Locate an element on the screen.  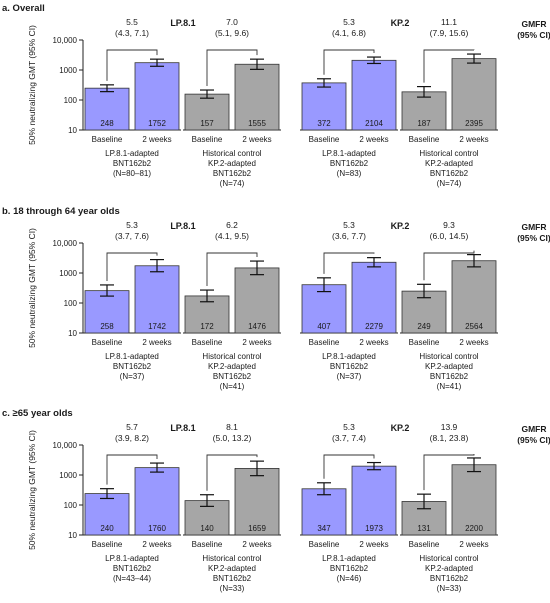
bar-value-label: 1476 is located at coordinates (257, 326).